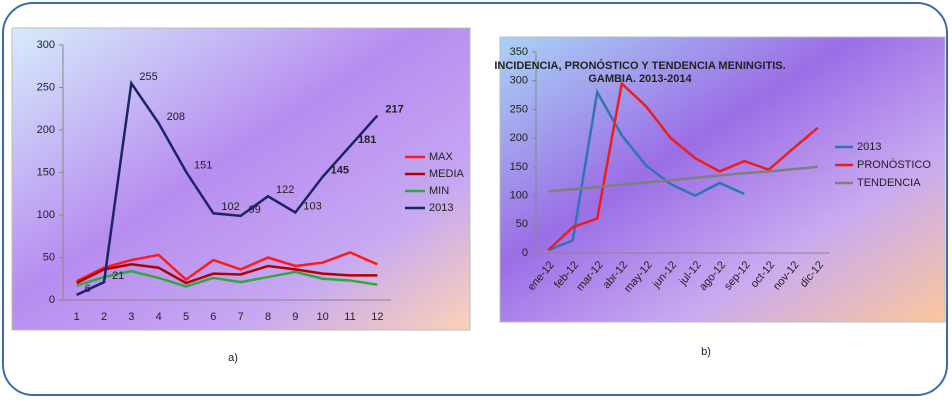  What do you see at coordinates (241, 317) in the screenshot?
I see `x-tick-label: 7` at bounding box center [241, 317].